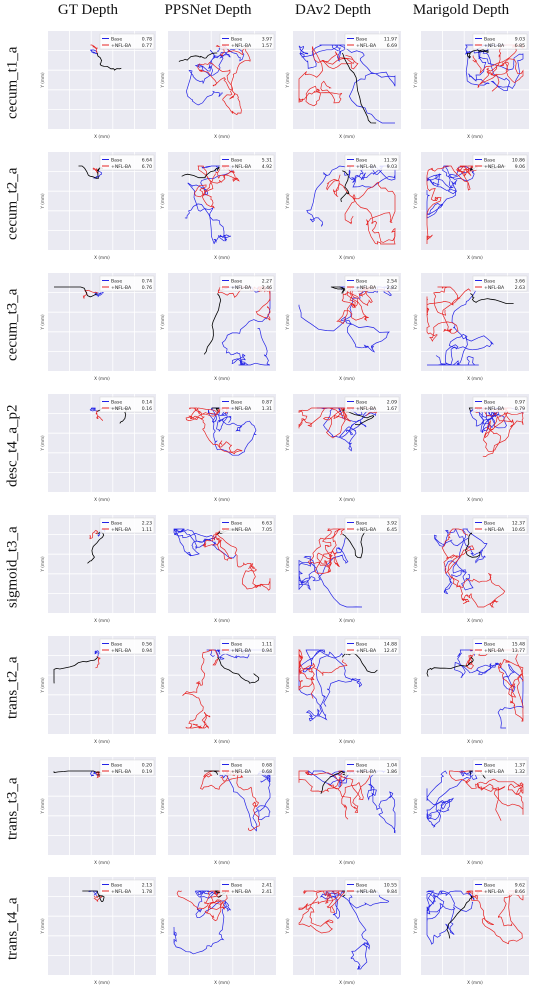 The height and width of the screenshot is (987, 548). I want to click on legend: Base 2.27 +NFL-BA 2.46, so click(247, 283).